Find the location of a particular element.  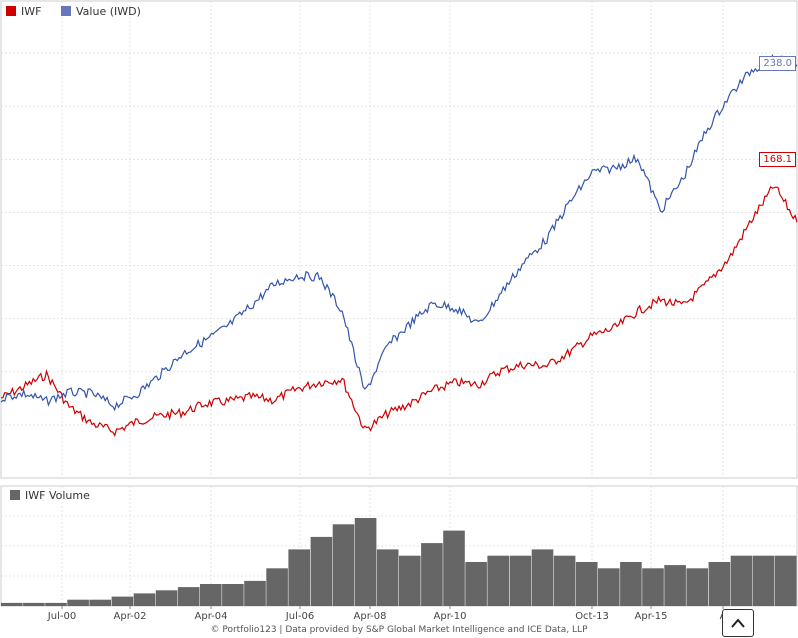

volume-bars is located at coordinates (399, 562).